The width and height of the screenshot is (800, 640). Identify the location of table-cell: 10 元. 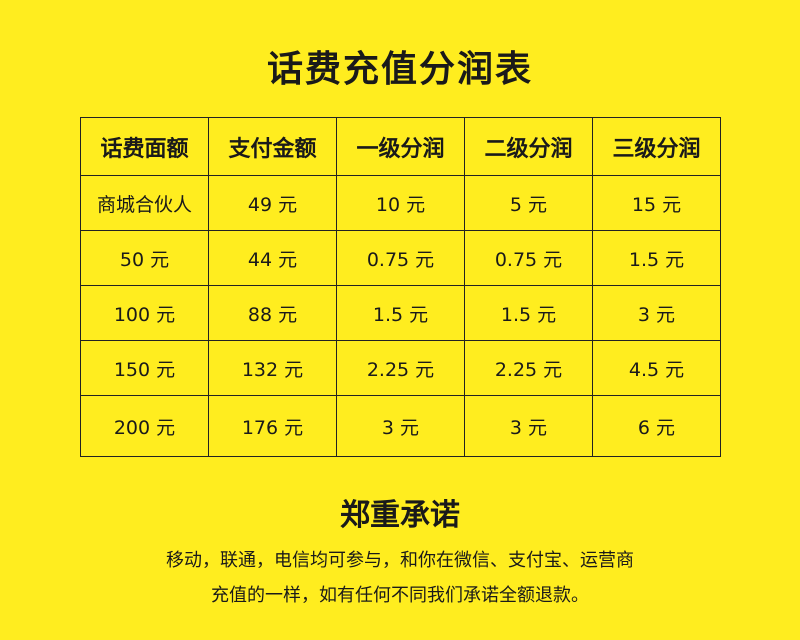
(400, 203).